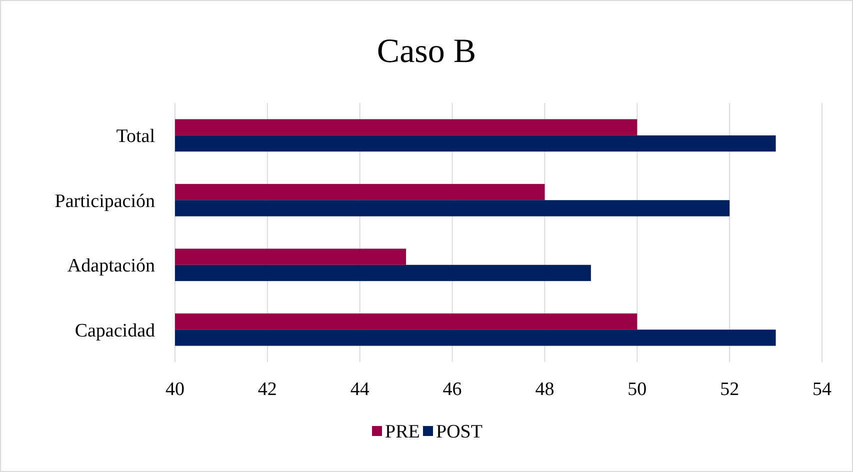 The image size is (853, 472). I want to click on x-tick-label: 46, so click(452, 389).